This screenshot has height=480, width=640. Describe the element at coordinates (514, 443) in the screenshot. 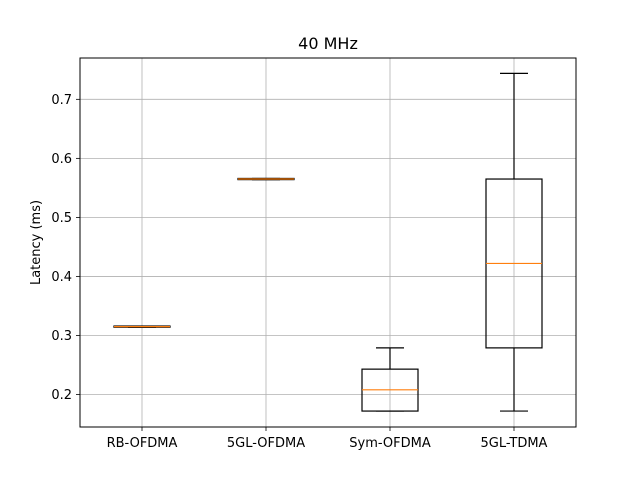

I see `x-tick-label: 5GL-TDMA` at that location.